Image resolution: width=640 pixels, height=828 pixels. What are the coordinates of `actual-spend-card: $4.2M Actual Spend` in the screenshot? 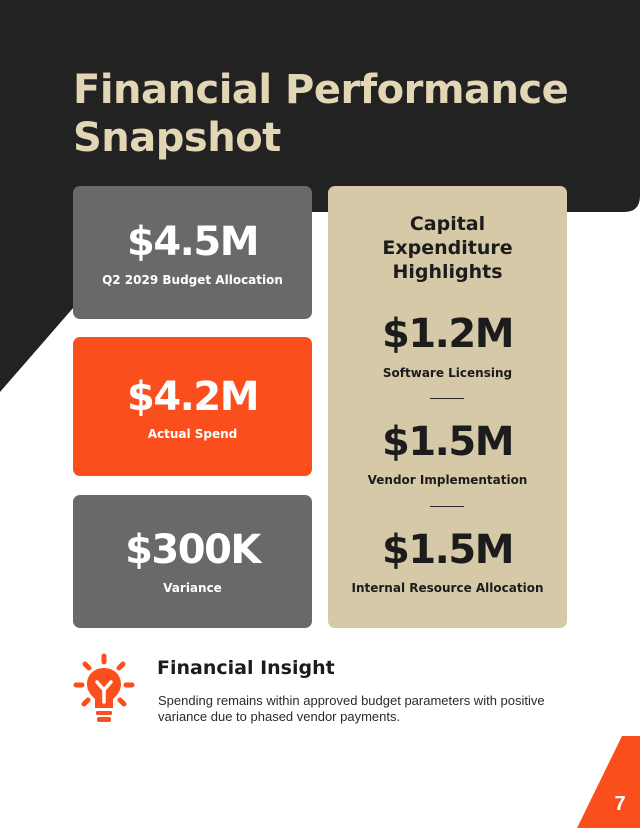 It's located at (192, 406).